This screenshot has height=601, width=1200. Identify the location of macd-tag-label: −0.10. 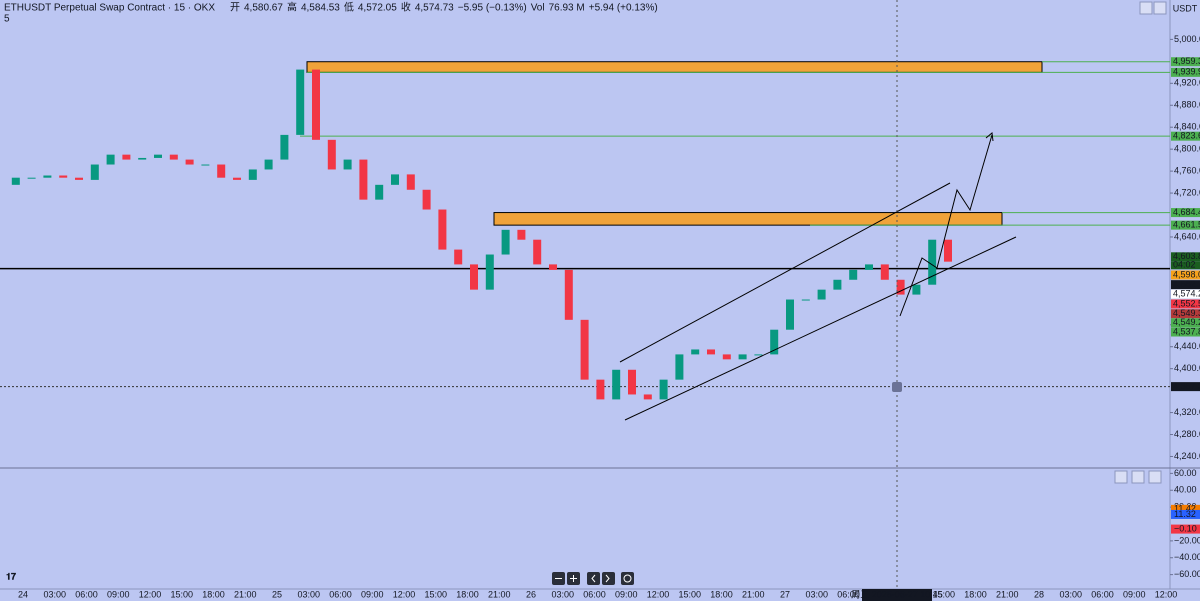
(1185, 528).